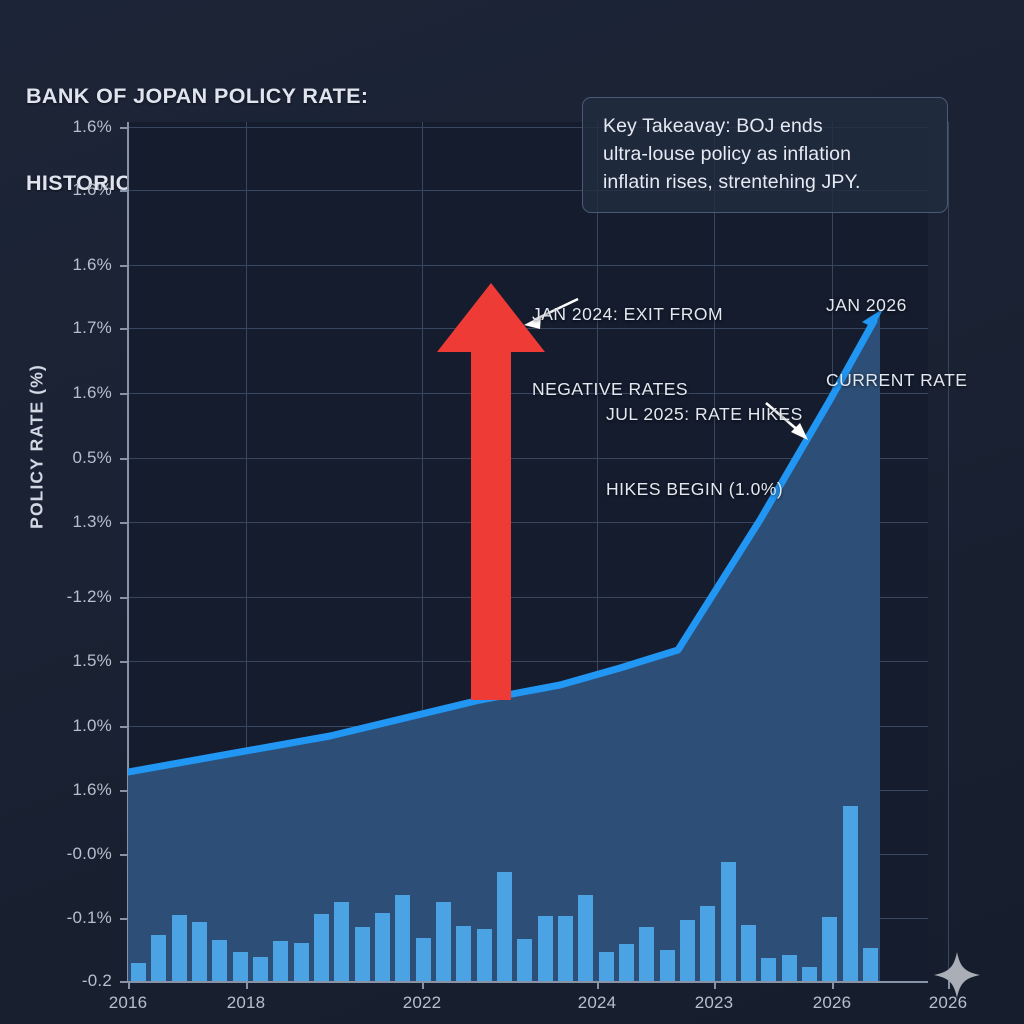  I want to click on y-tick-label: -0.2, so click(96, 980).